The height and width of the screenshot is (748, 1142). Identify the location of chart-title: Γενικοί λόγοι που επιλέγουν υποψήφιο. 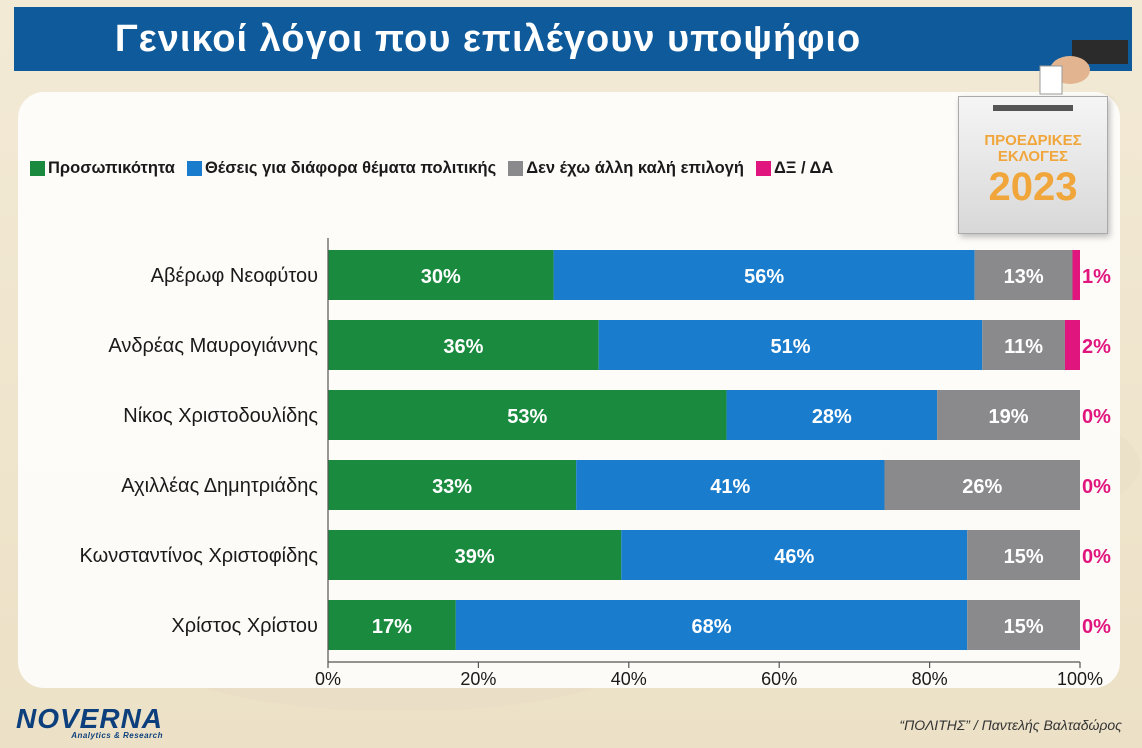
(488, 38).